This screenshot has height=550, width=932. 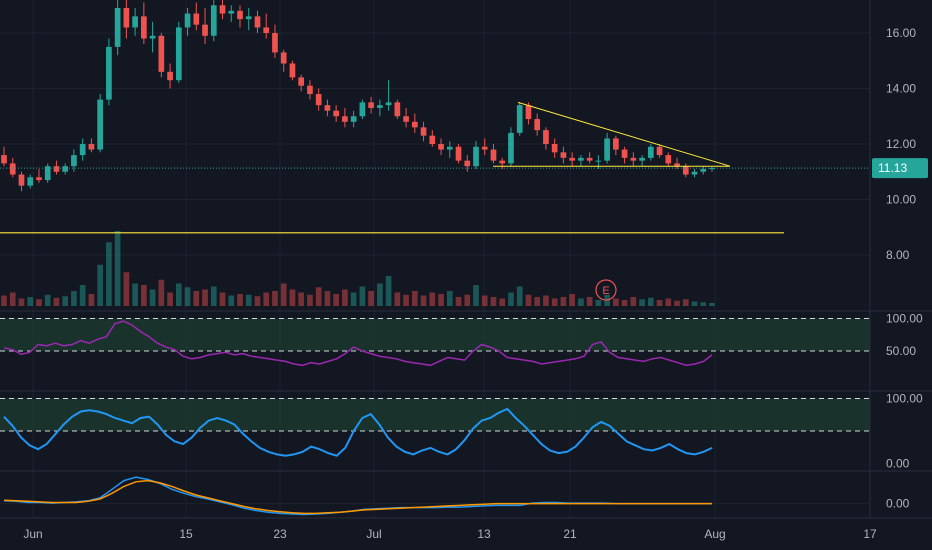 What do you see at coordinates (898, 464) in the screenshot?
I see `osc2-tick-label: 0.00` at bounding box center [898, 464].